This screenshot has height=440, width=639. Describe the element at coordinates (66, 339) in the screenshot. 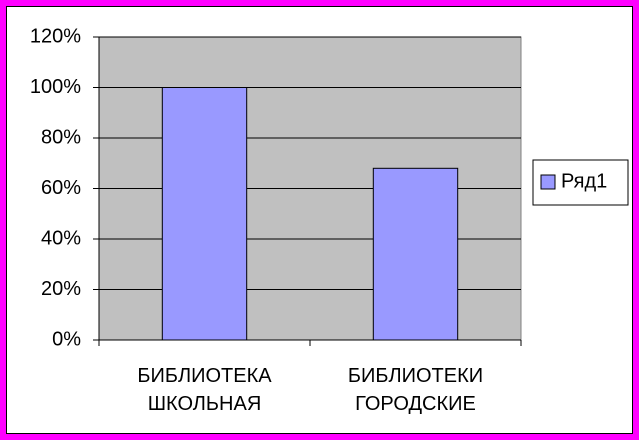

I see `y-tick-label: 0%` at that location.